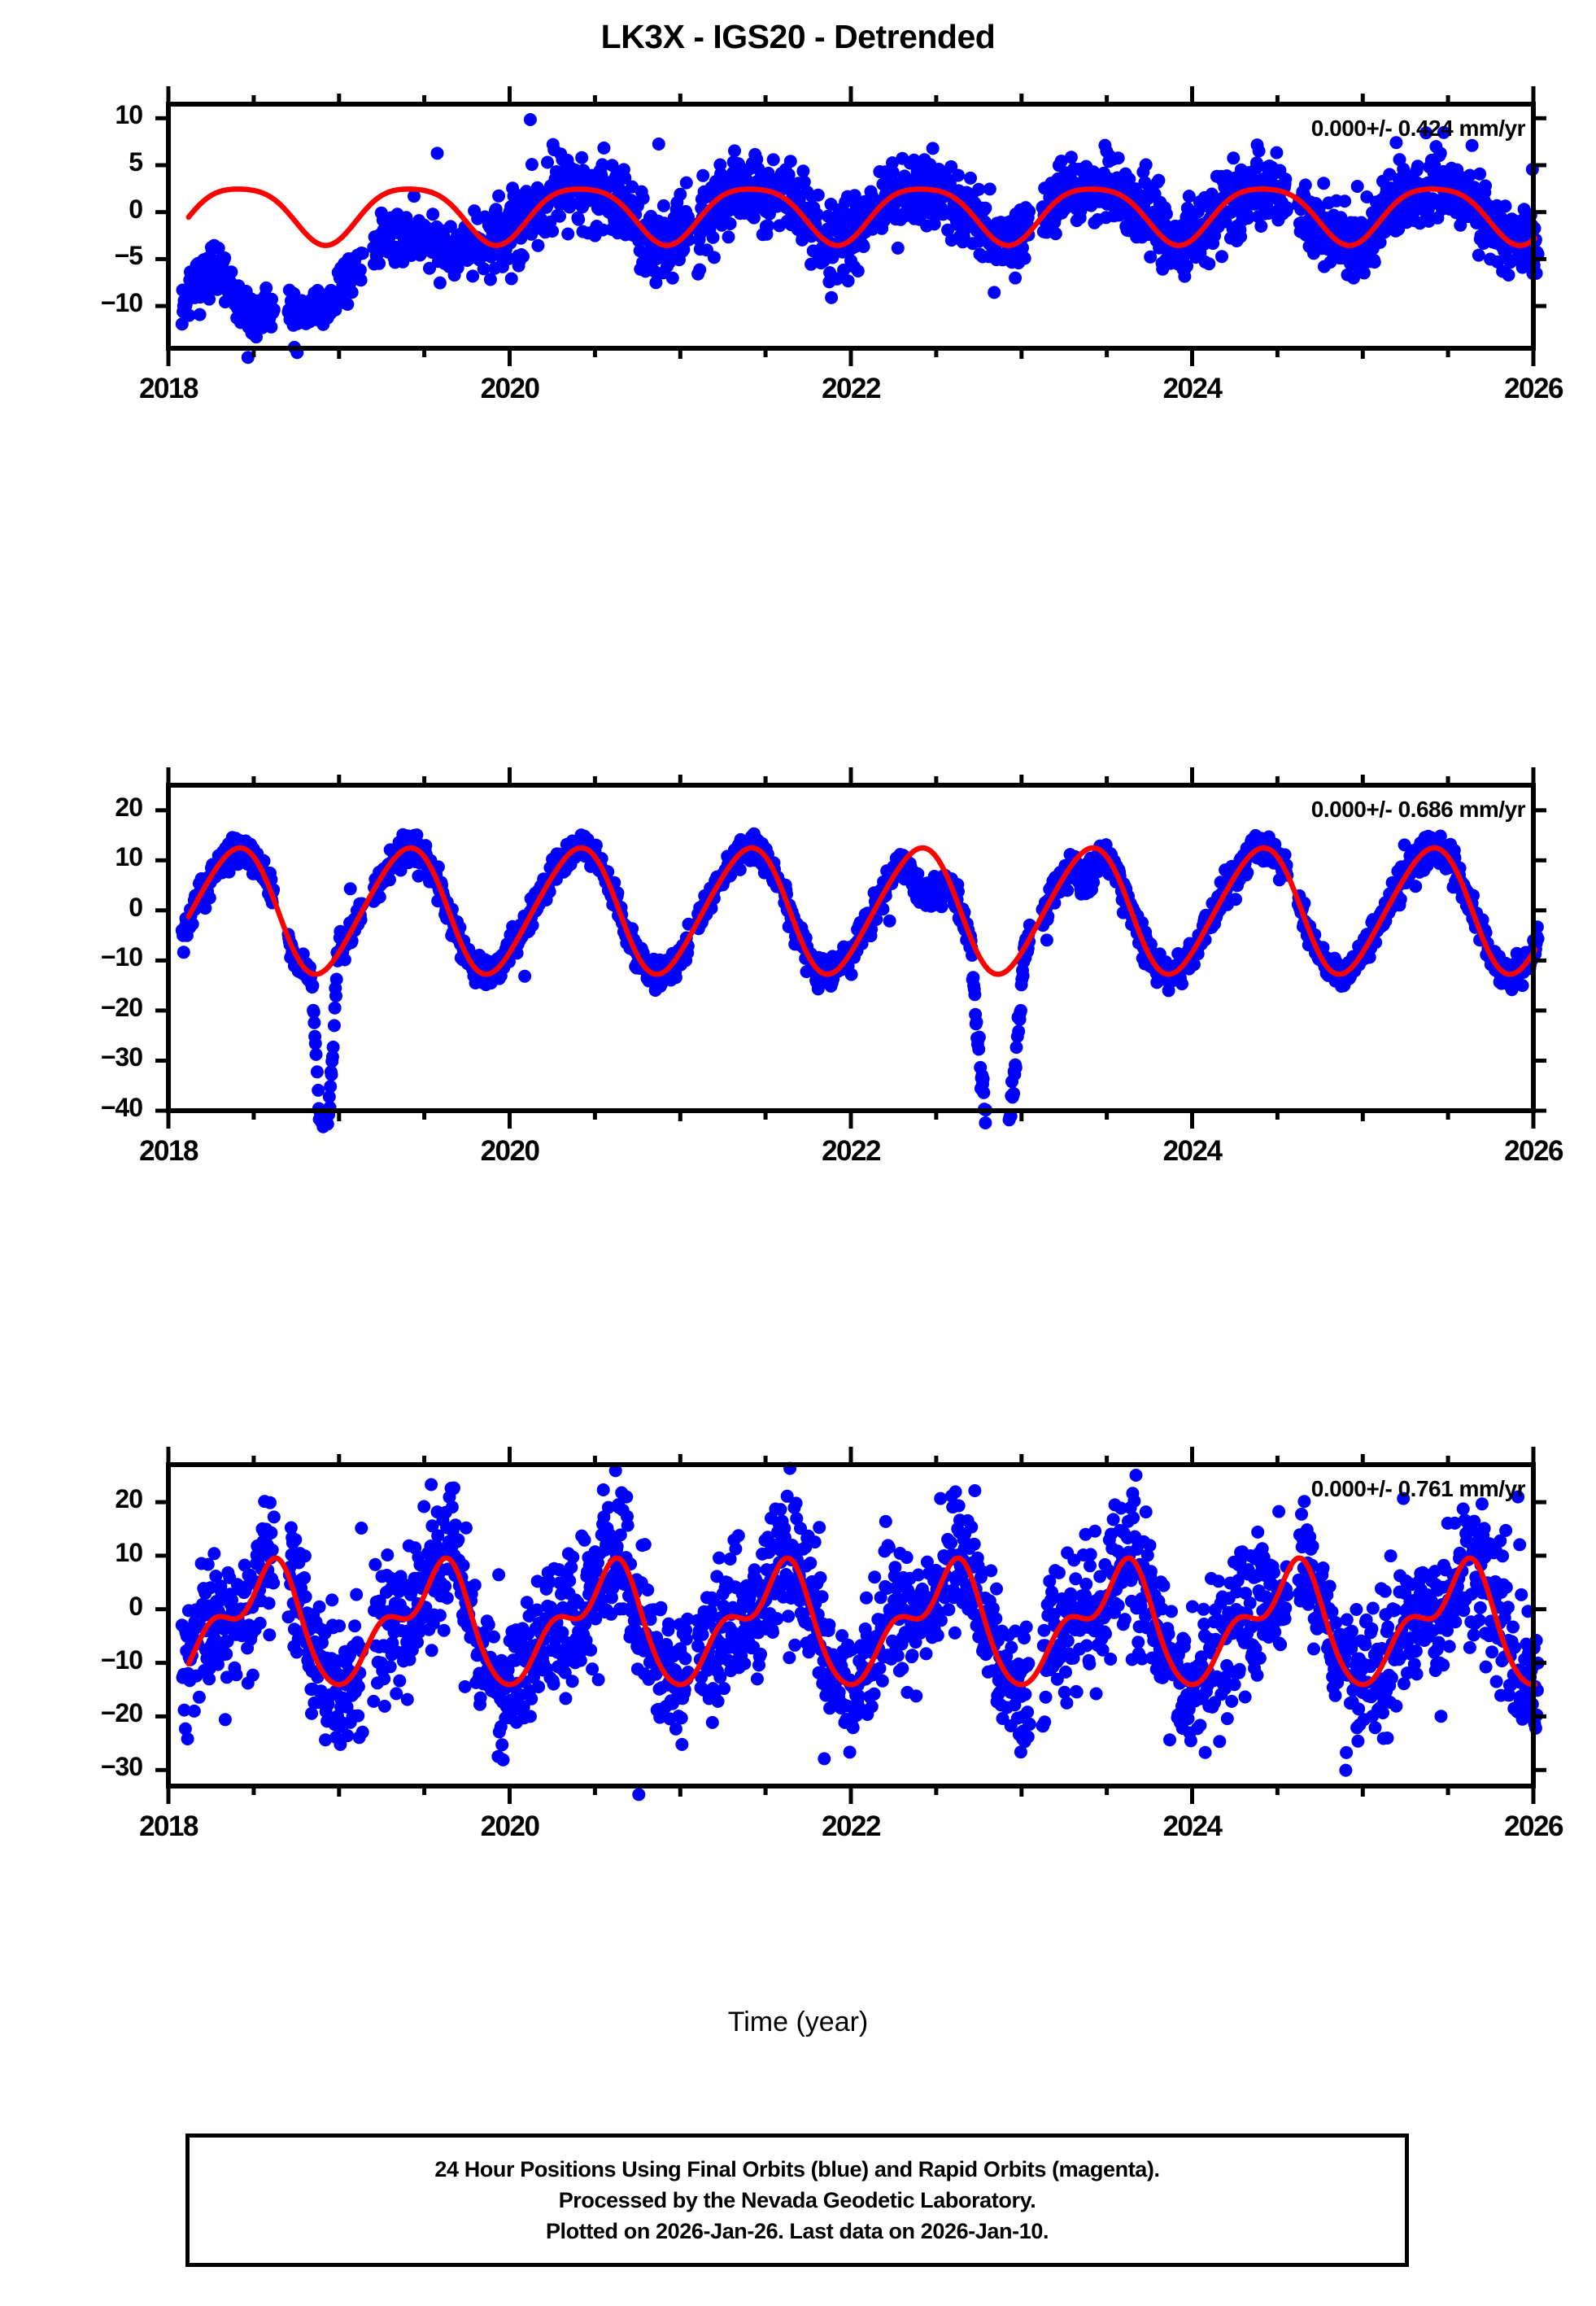 The width and height of the screenshot is (1596, 2306). Describe the element at coordinates (136, 162) in the screenshot. I see `y-tick-label-east: 5` at that location.